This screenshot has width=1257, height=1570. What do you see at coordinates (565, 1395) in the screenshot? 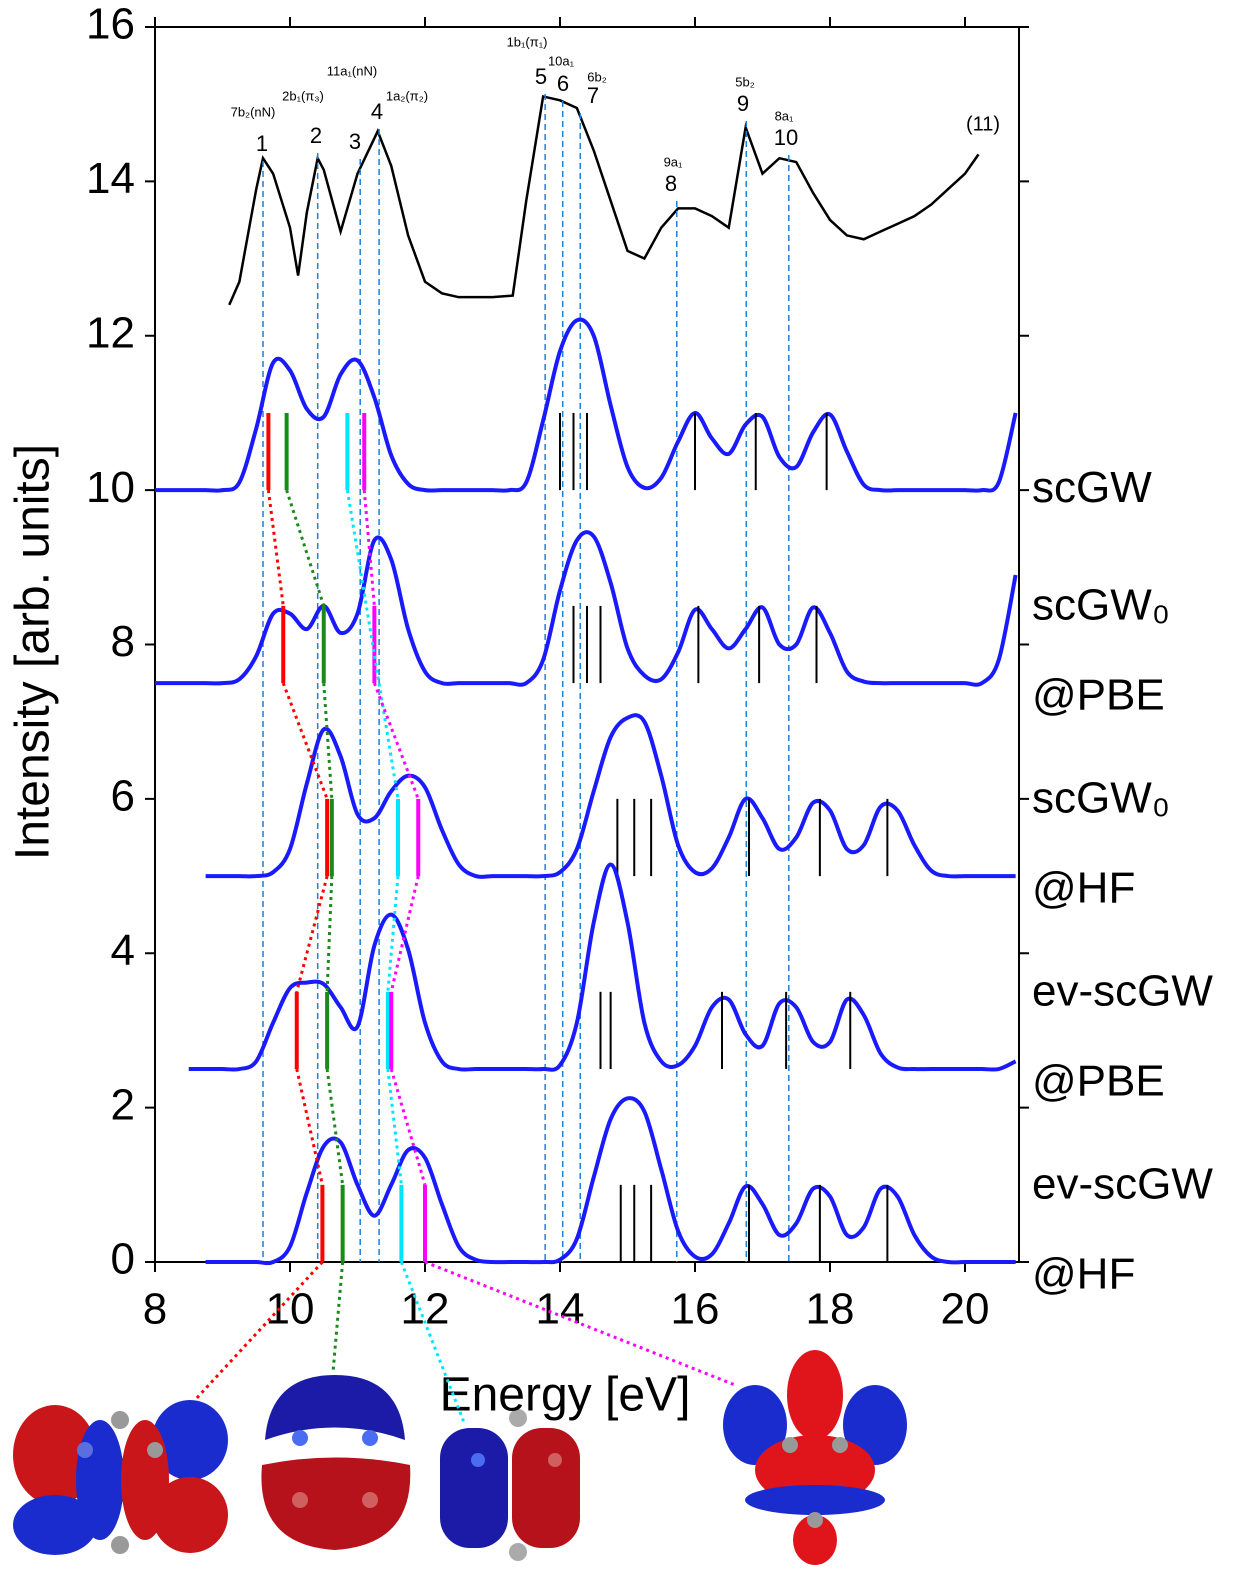
I see `x-axis-label: Energy [eV]` at bounding box center [565, 1395].